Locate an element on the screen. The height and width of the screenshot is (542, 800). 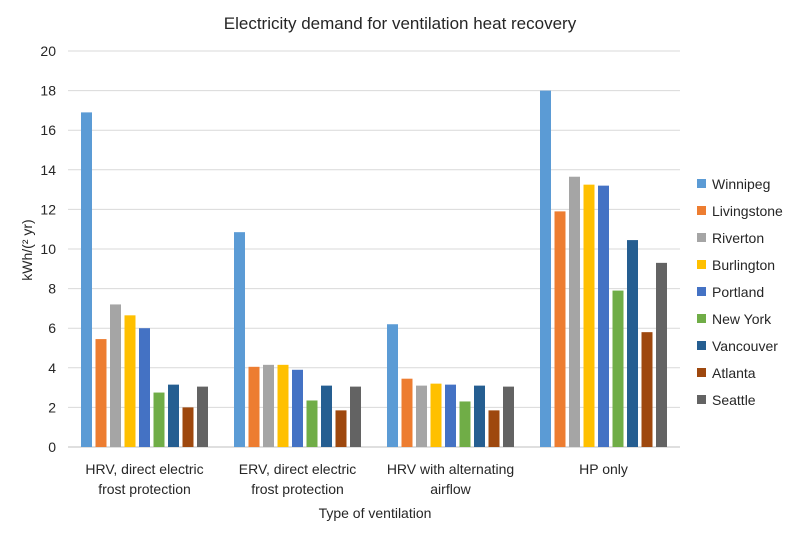
x-category-label: HRV, direct electric is located at coordinates (144, 469).